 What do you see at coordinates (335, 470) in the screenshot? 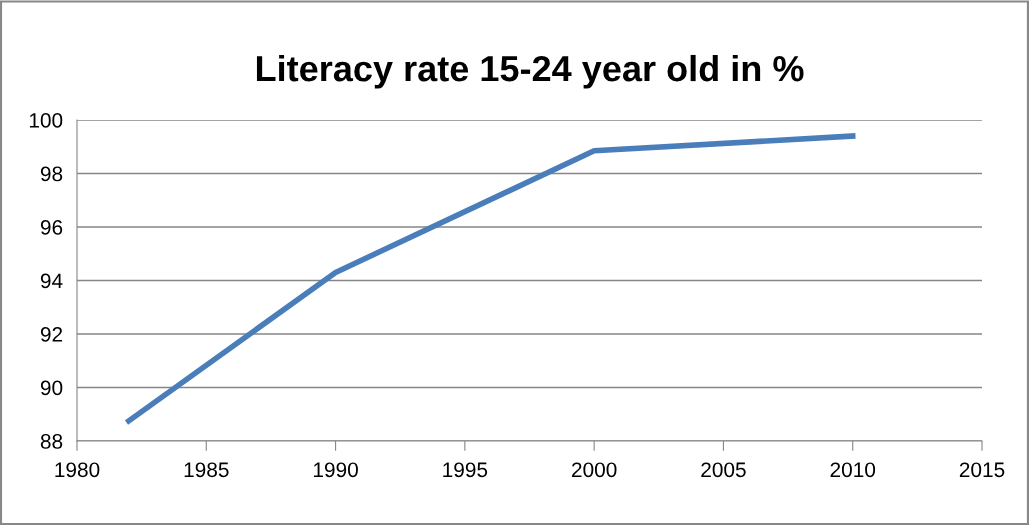
I see `x-tick-label: 1990` at bounding box center [335, 470].